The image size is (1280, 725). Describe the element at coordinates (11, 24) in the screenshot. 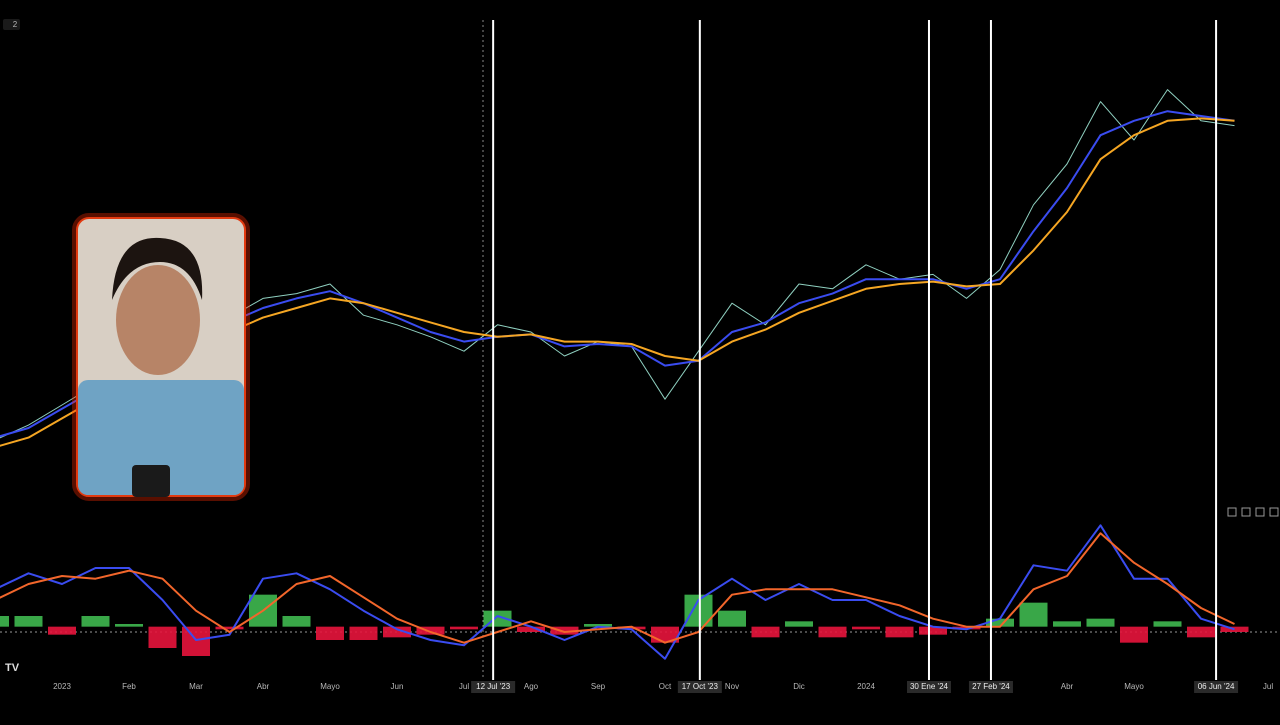

I see `badge-box` at that location.